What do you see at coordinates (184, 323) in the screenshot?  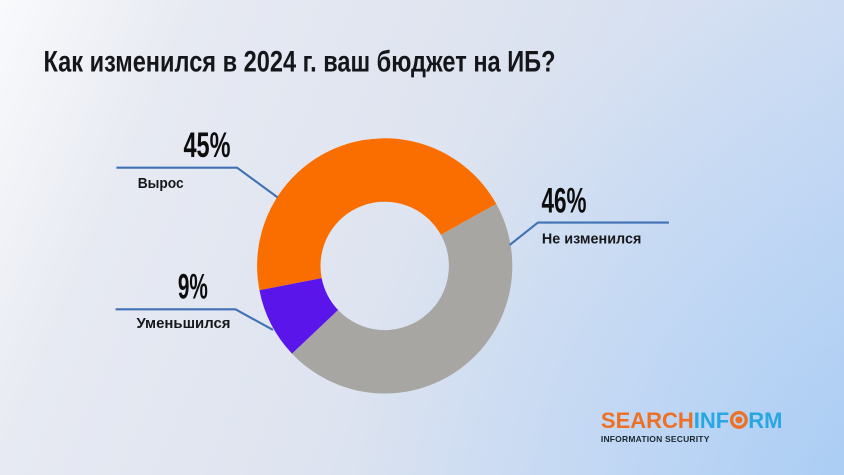 I see `svg-text: Уменьшился` at bounding box center [184, 323].